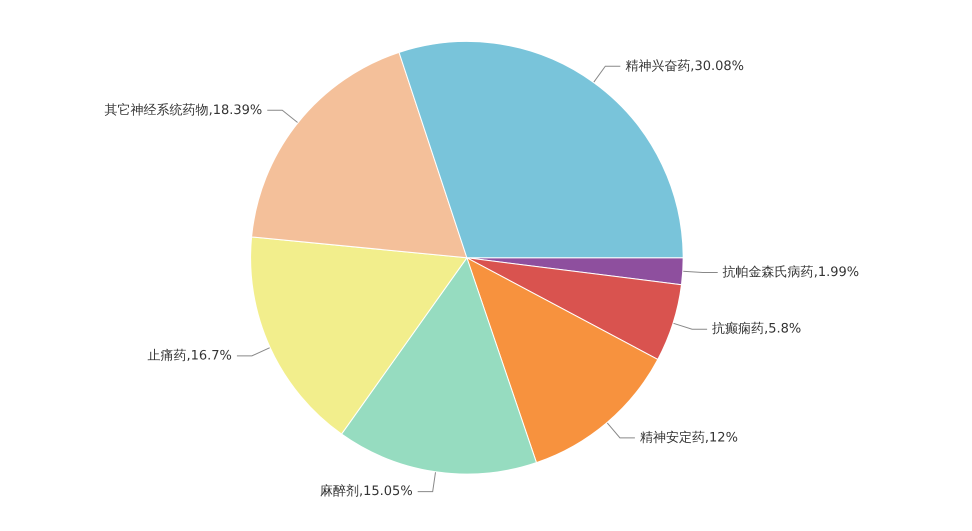 Image resolution: width=972 pixels, height=531 pixels. I want to click on data-label: ,15.05%, so click(385, 492).